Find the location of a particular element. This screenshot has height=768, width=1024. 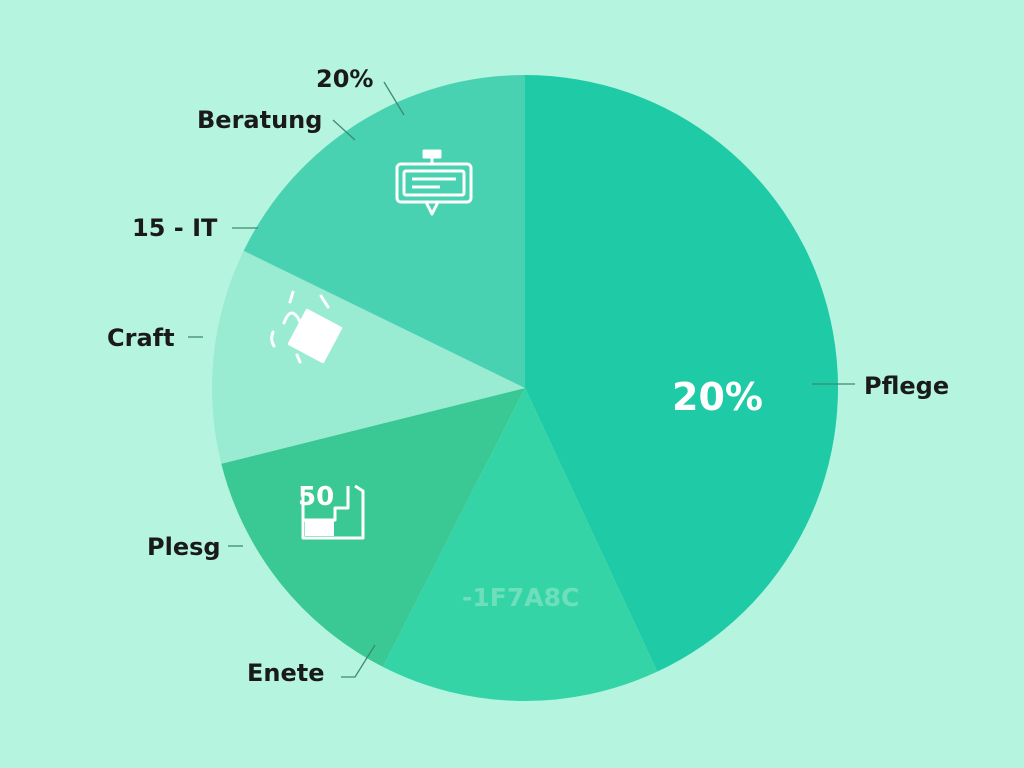

label-enete: Enete is located at coordinates (286, 673).